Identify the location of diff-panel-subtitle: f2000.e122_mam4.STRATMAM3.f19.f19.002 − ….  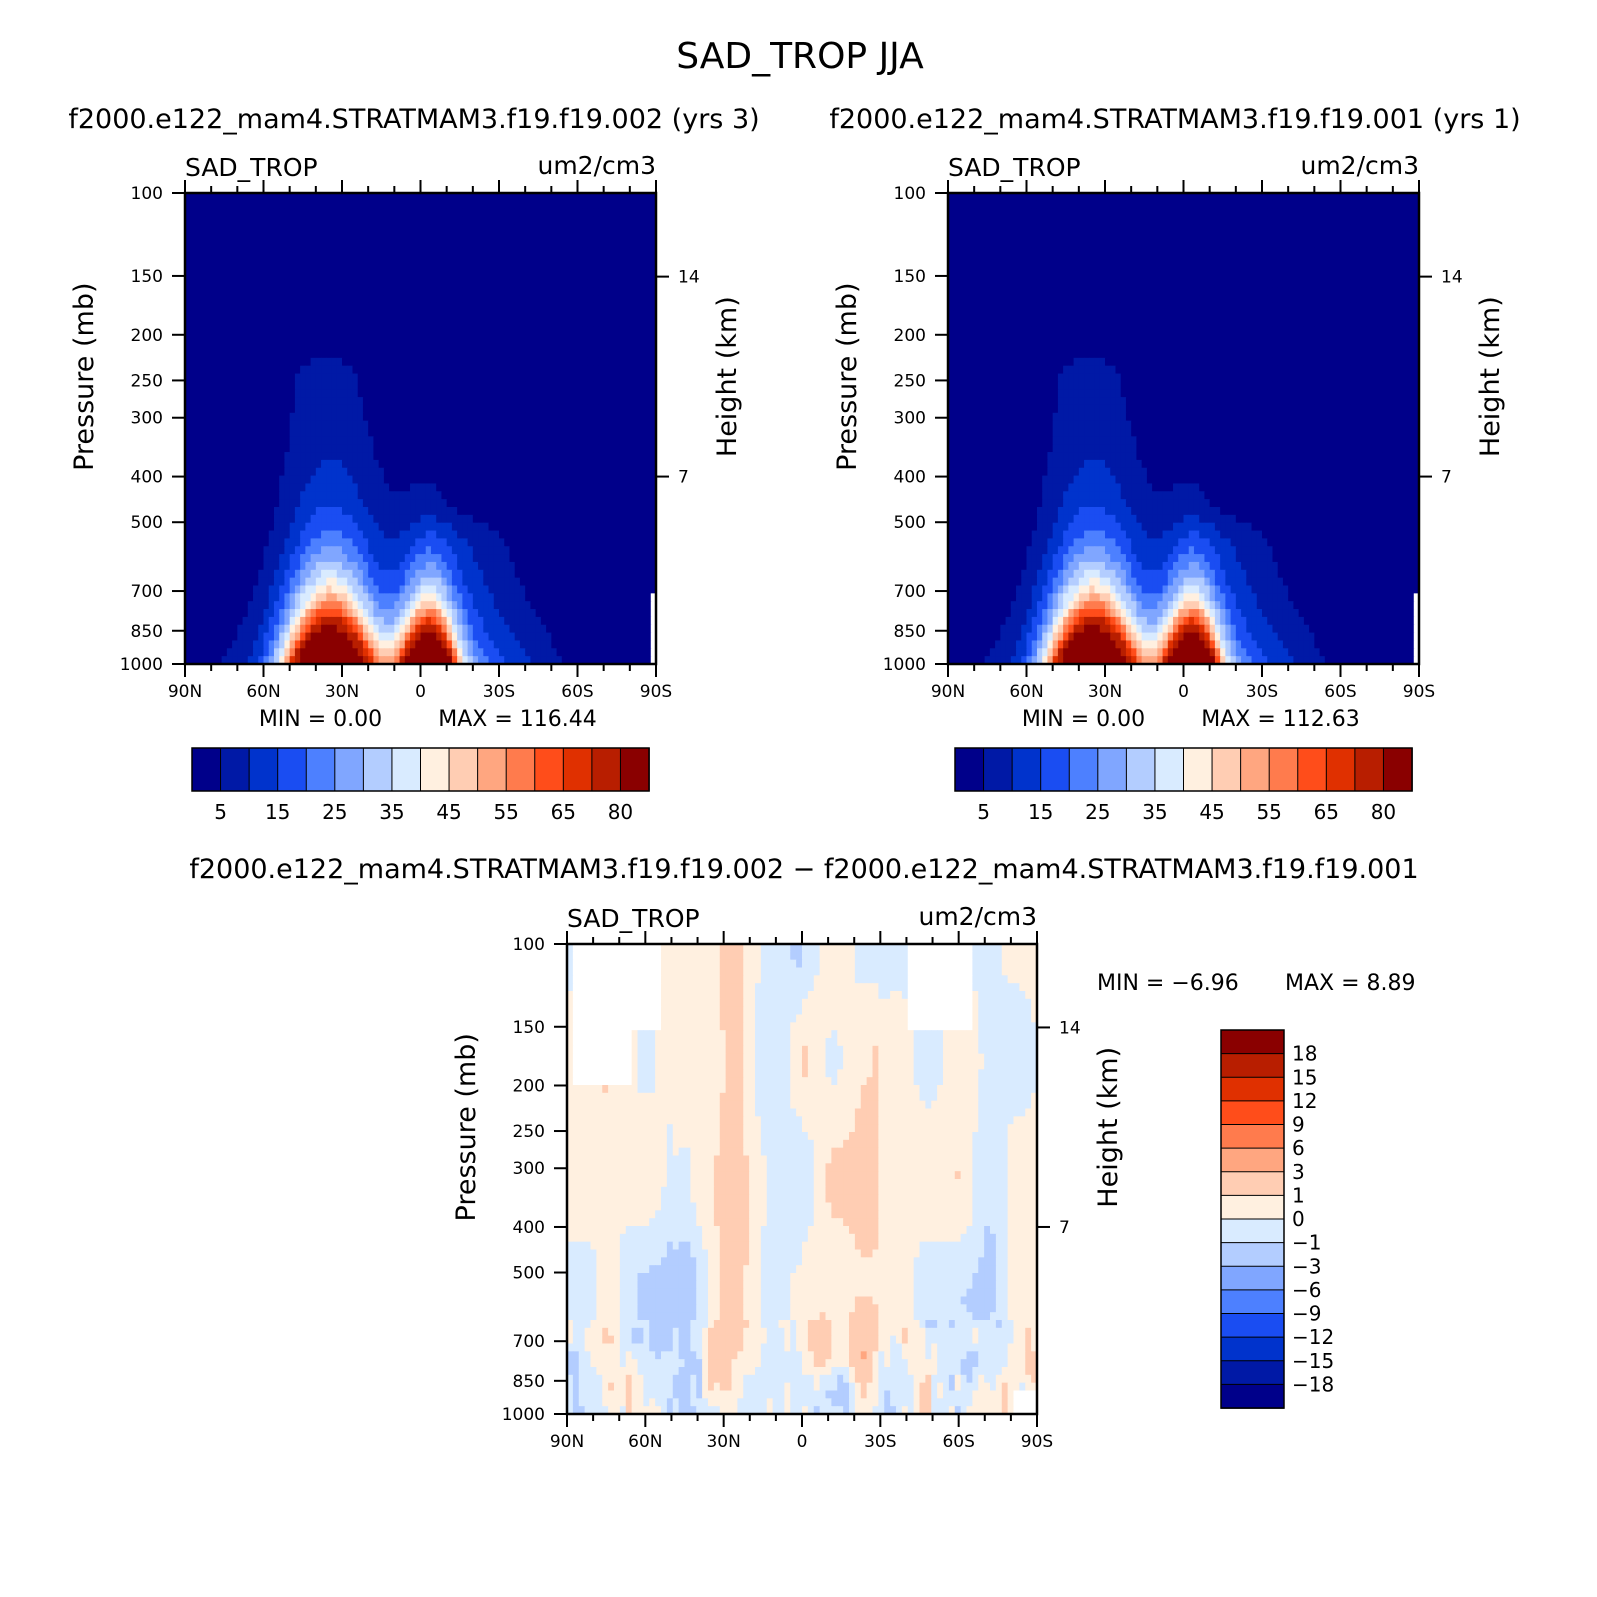
(803, 869).